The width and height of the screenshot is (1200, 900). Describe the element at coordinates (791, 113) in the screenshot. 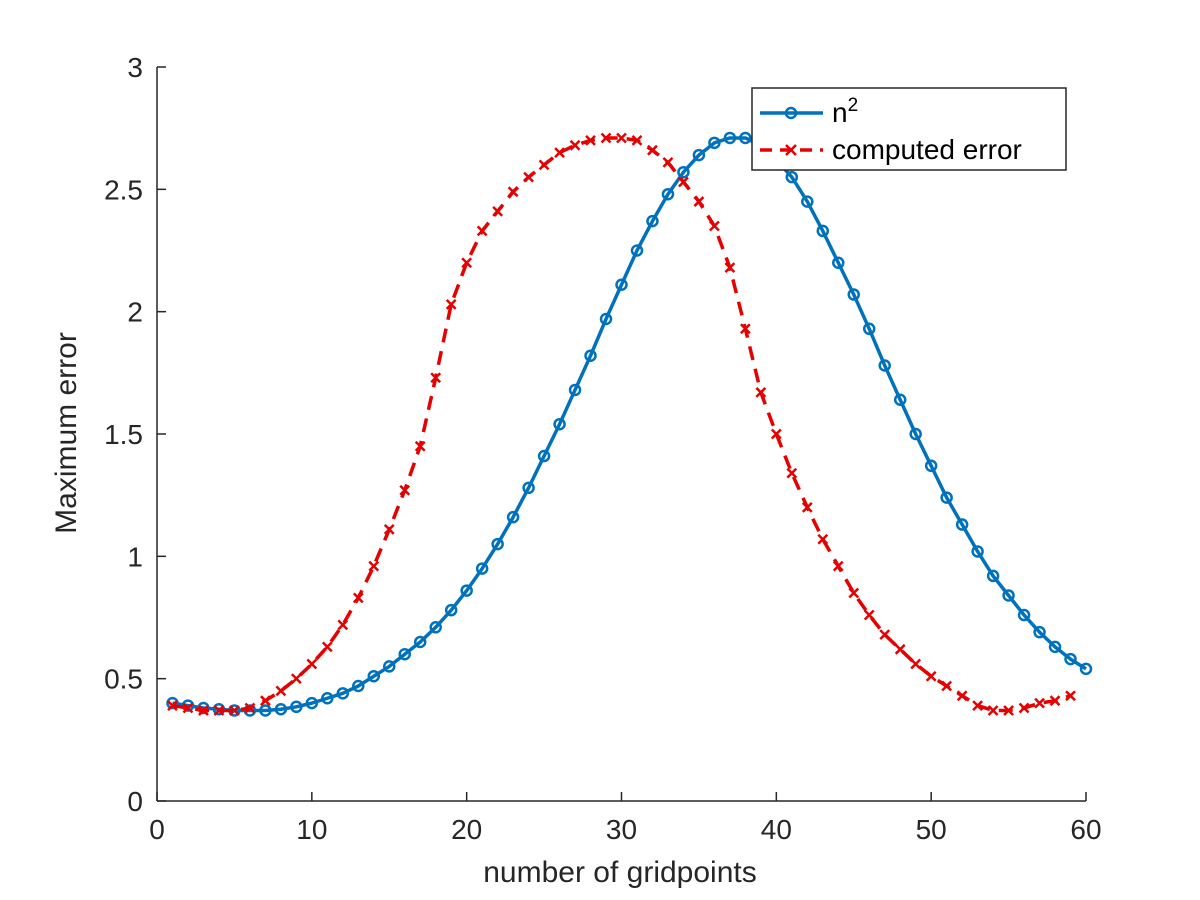

I see `legend-marker-n2` at that location.